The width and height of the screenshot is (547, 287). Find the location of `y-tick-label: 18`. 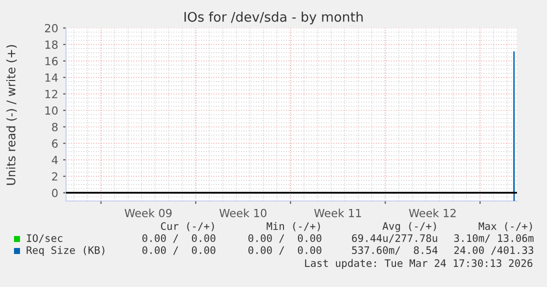

y-tick-label: 18 is located at coordinates (51, 44).